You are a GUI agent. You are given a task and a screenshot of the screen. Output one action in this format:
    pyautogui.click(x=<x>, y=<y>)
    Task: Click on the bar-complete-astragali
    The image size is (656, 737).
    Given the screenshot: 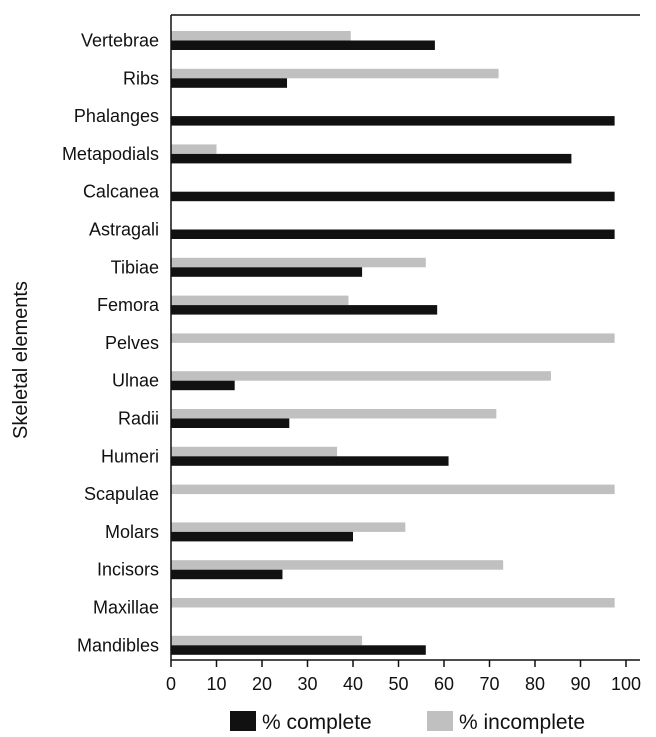 What is the action you would take?
    pyautogui.click(x=393, y=234)
    